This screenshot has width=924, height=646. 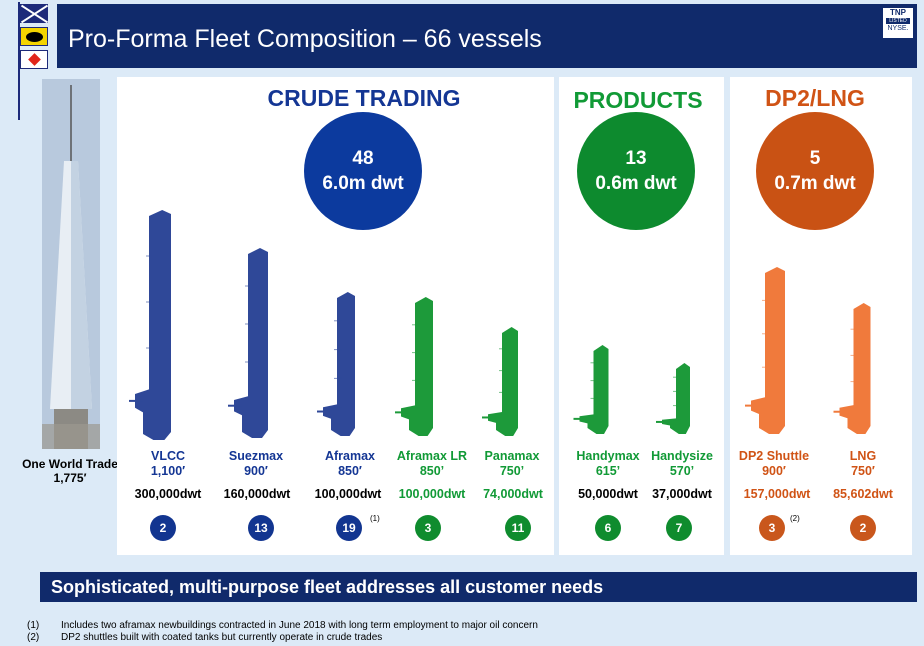 I want to click on vessel-dwt-aframax-lr: 100,000dwt, so click(x=432, y=494).